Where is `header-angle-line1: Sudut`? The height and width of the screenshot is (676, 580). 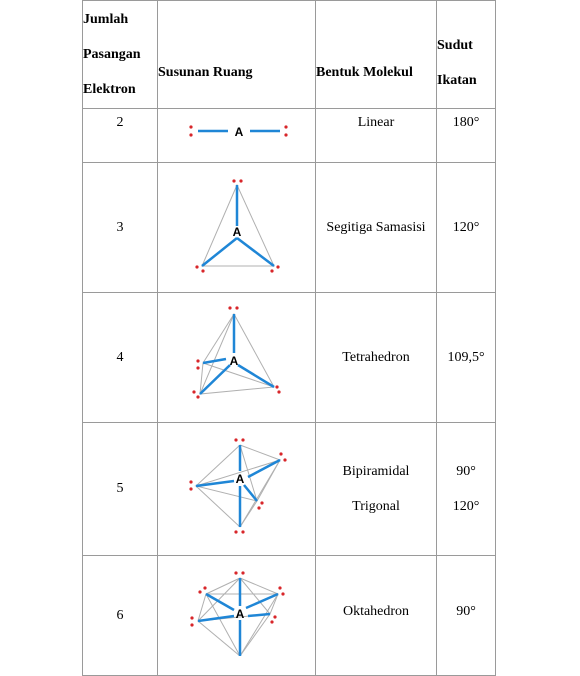
header-angle-line1: Sudut is located at coordinates (455, 45).